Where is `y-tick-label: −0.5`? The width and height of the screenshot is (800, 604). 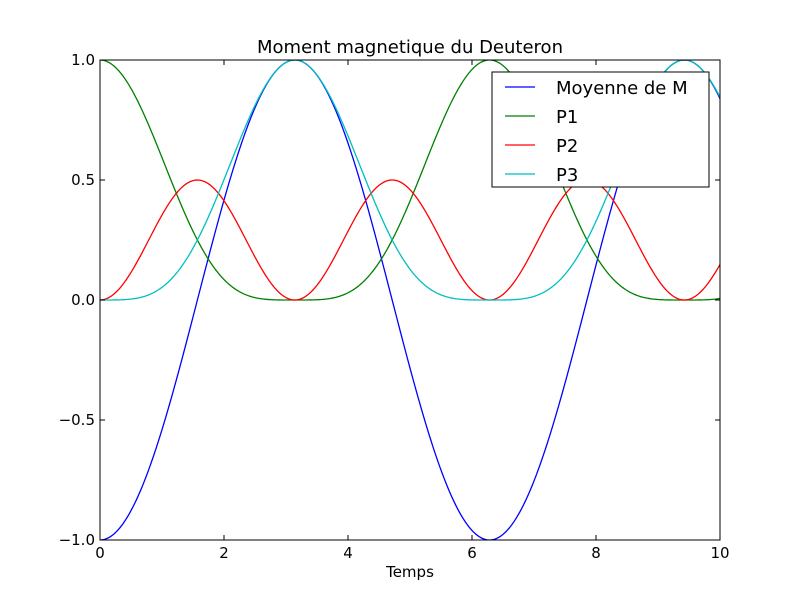
y-tick-label: −0.5 is located at coordinates (77, 420).